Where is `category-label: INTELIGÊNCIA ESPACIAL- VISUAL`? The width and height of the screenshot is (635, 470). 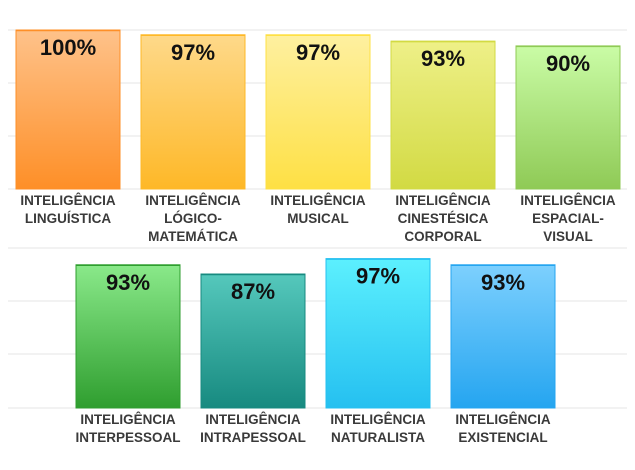
category-label: INTELIGÊNCIA ESPACIAL- VISUAL is located at coordinates (568, 218).